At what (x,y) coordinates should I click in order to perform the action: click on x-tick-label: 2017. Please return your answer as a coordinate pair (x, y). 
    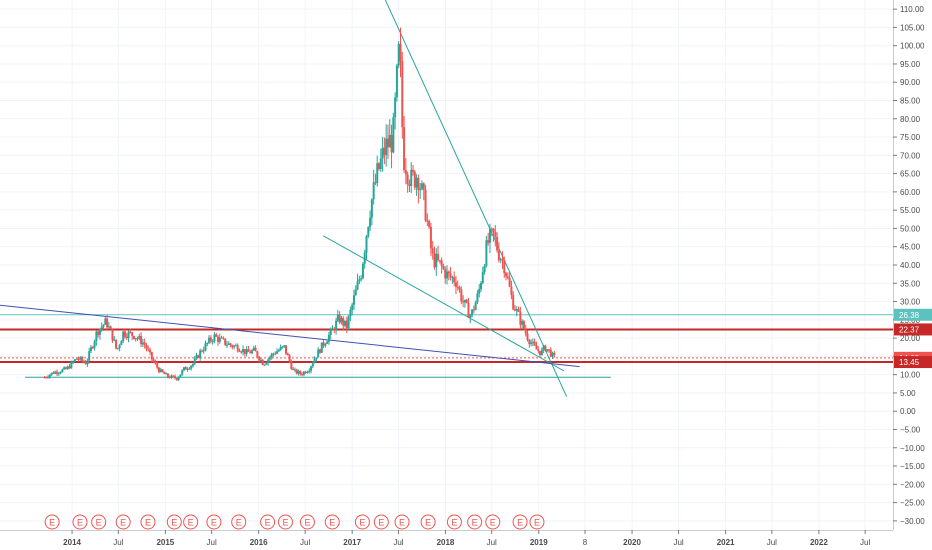
    Looking at the image, I should click on (352, 542).